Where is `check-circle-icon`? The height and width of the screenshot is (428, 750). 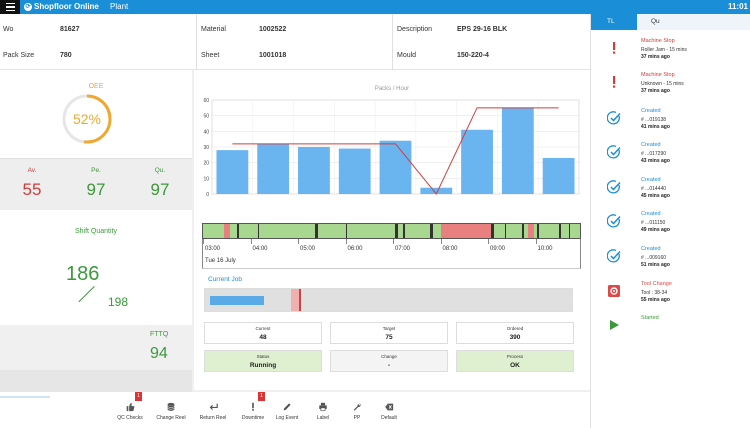 check-circle-icon is located at coordinates (613, 221).